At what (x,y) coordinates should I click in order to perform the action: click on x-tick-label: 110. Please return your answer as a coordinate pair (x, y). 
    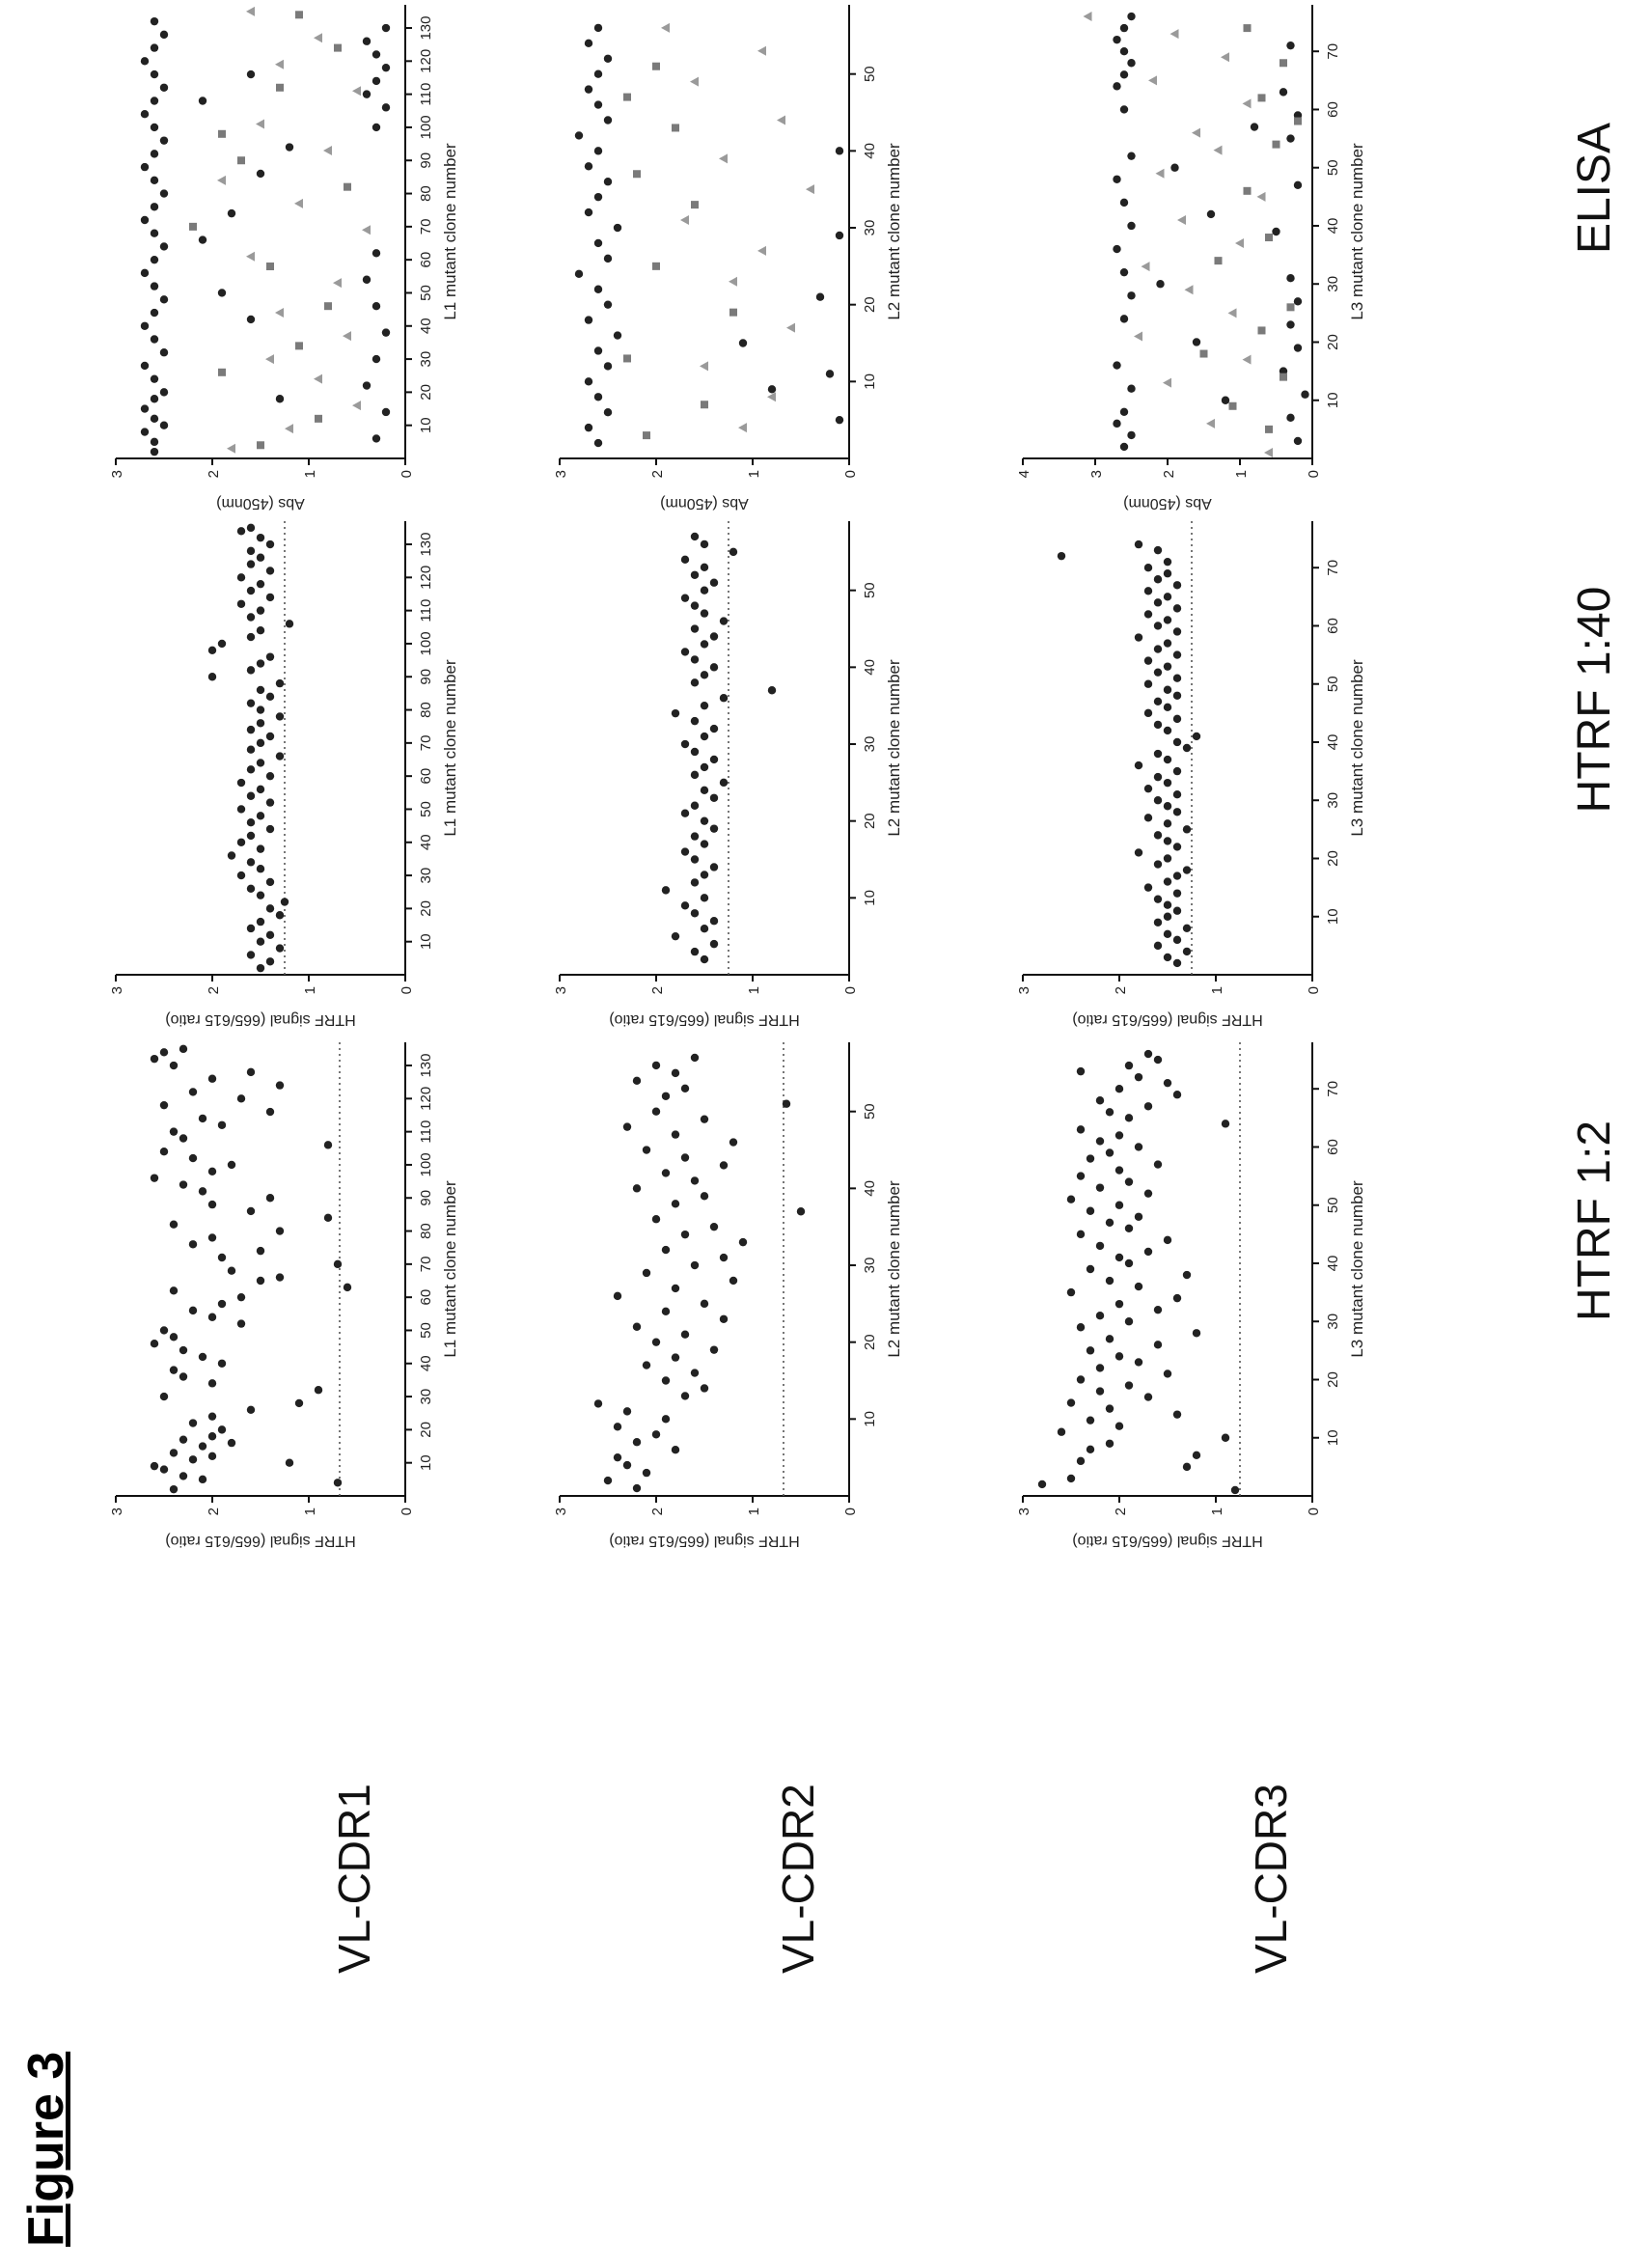
    Looking at the image, I should click on (426, 94).